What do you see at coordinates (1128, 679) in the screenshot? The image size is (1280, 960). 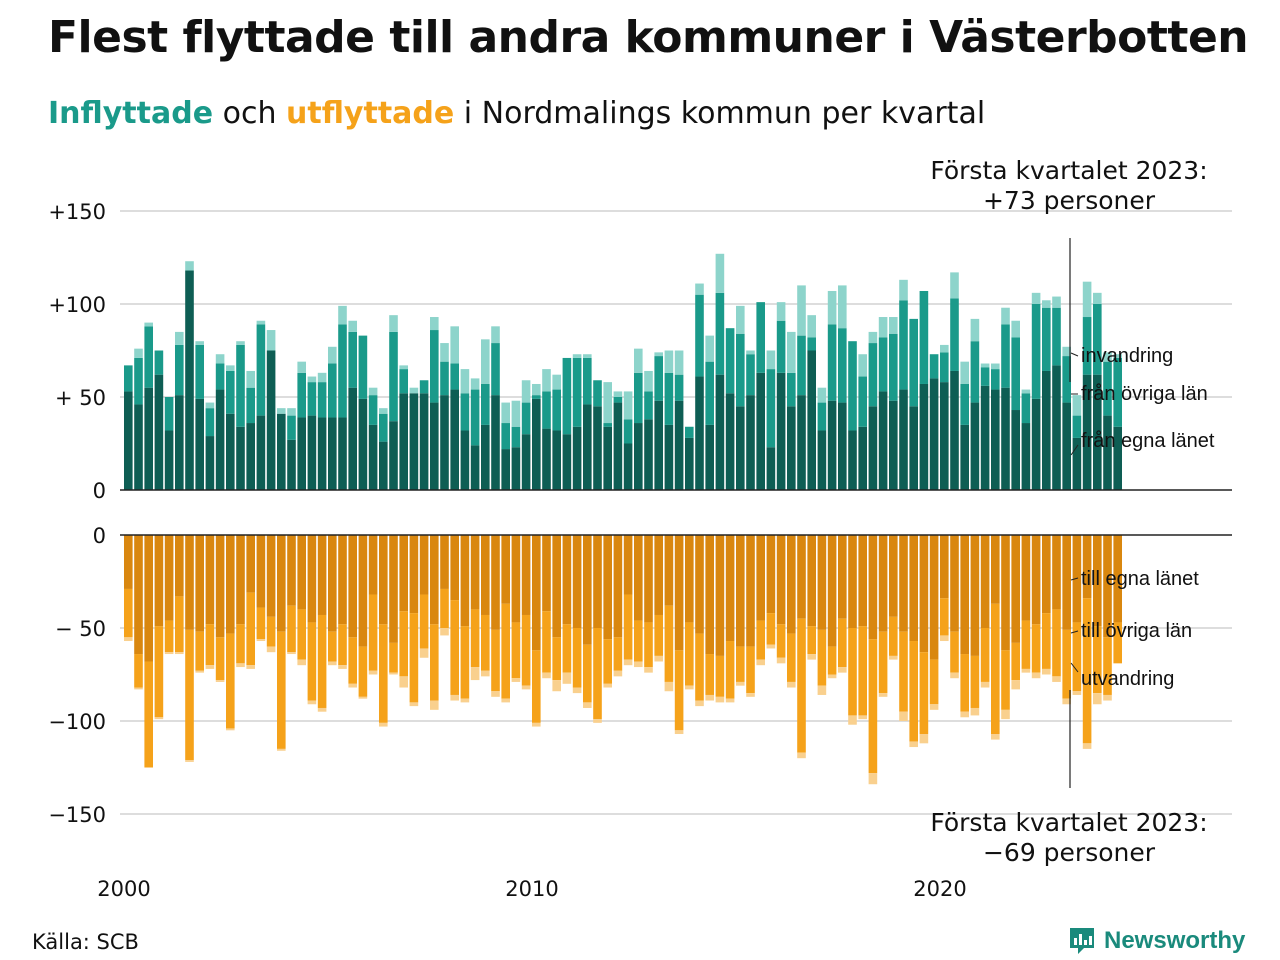 I see `legend-utvandring: utvandring` at bounding box center [1128, 679].